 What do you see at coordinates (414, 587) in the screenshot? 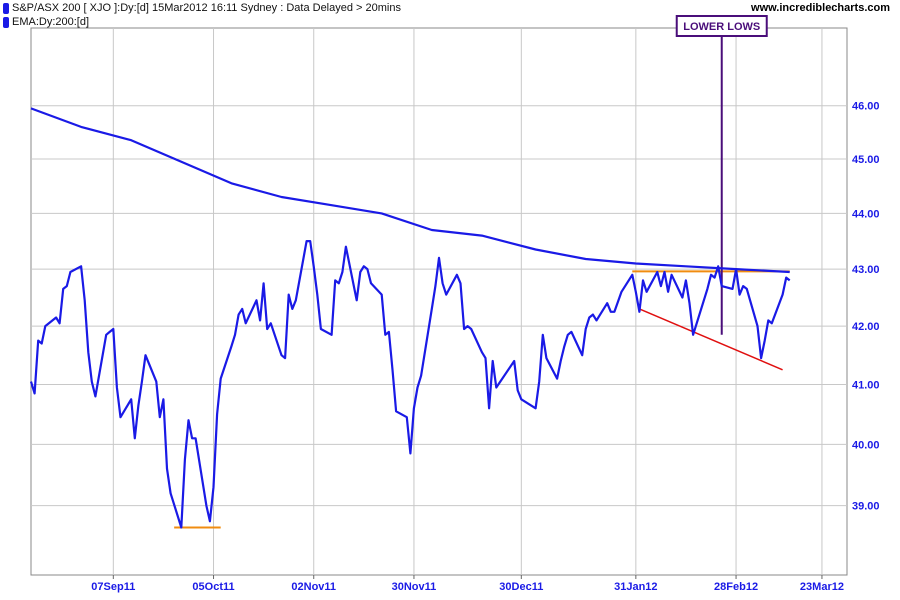
I see `x-tick-label: 30Nov11` at bounding box center [414, 587].